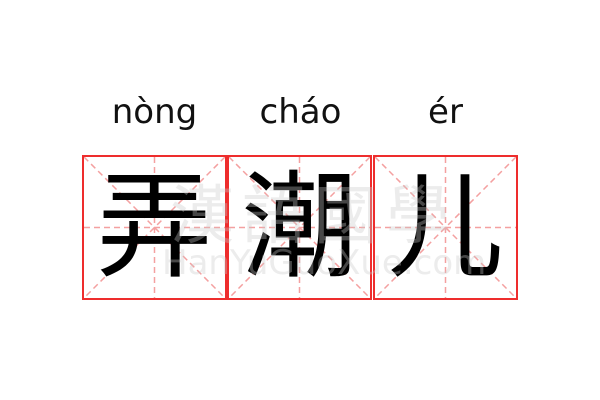  I want to click on character-cell-2: 潮, so click(299, 227).